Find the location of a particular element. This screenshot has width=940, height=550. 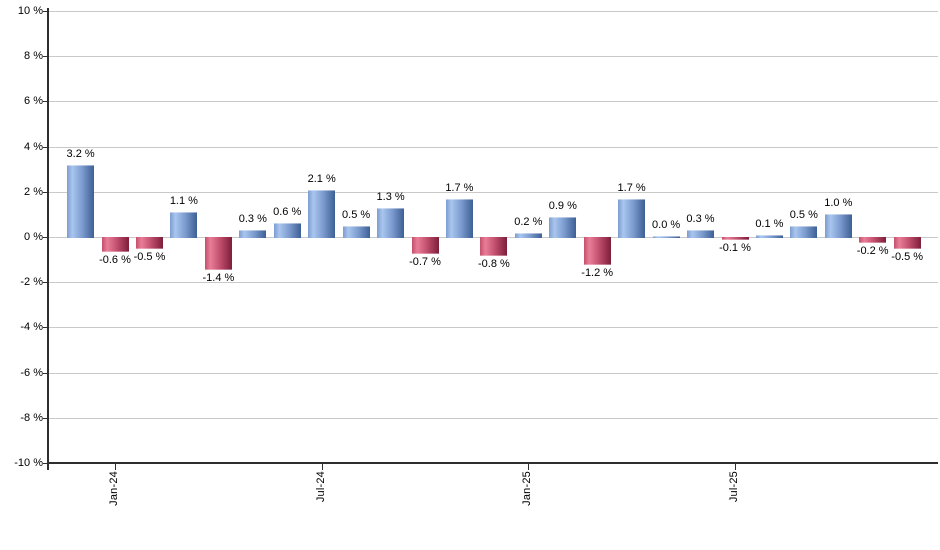

y-axis-label: 8 % is located at coordinates (33, 56).